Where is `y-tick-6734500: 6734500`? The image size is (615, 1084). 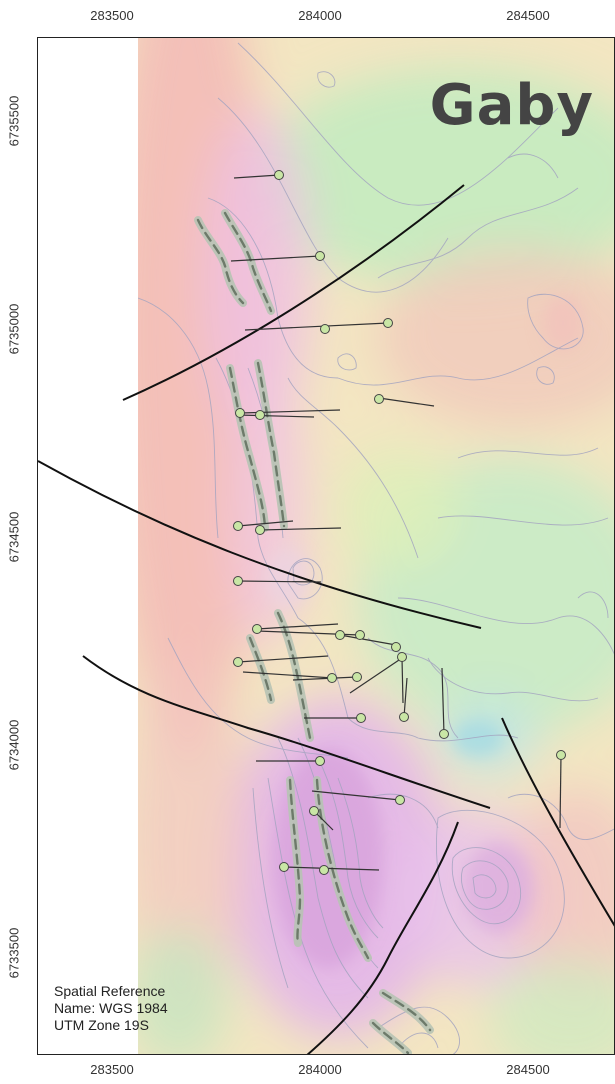 y-tick-6734500: 6734500 is located at coordinates (14, 537).